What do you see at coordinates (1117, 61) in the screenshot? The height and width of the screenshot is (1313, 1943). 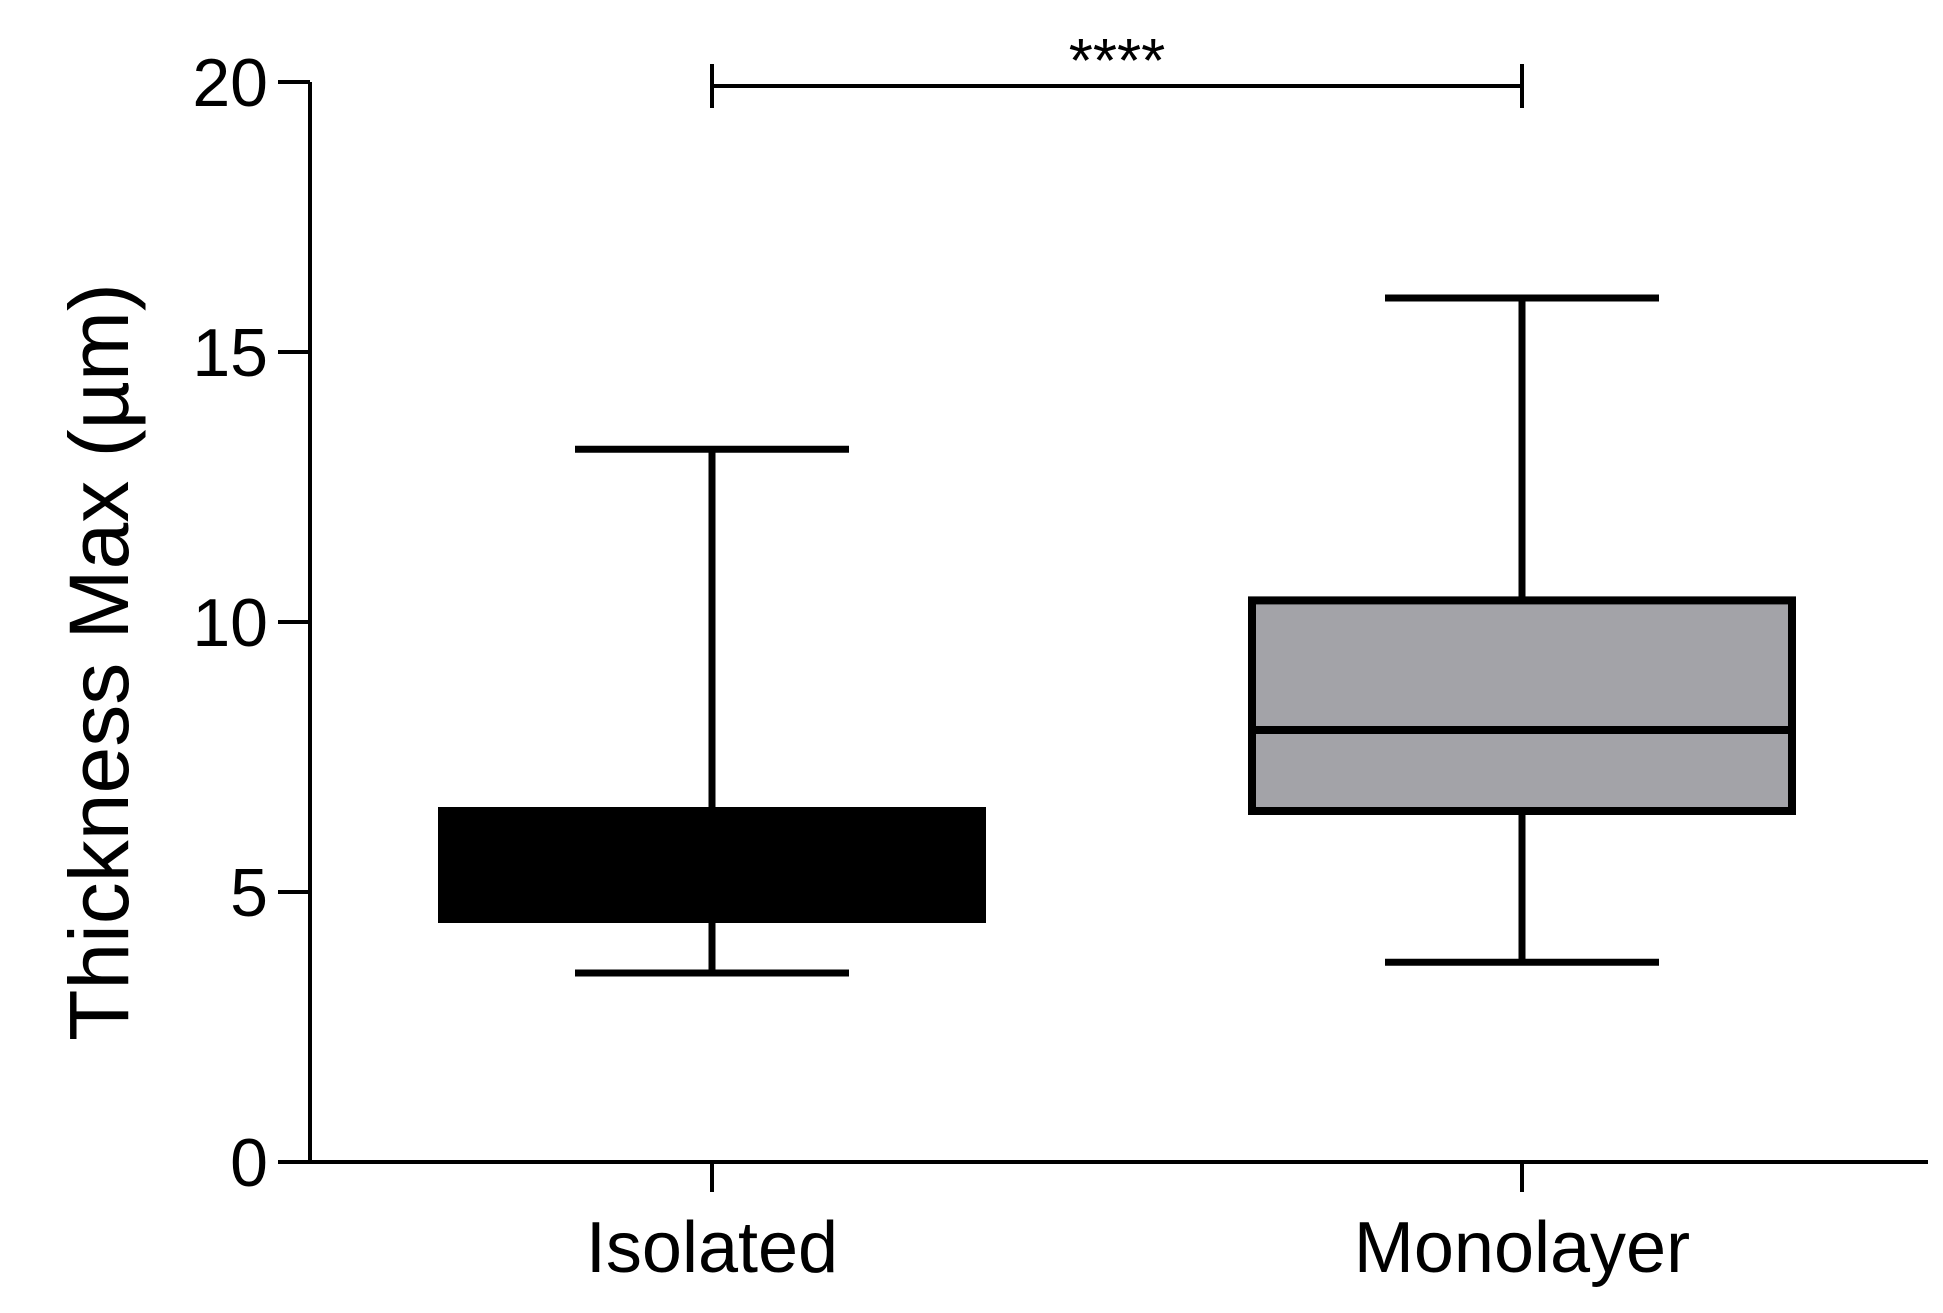 I see `significance-label: ****` at bounding box center [1117, 61].